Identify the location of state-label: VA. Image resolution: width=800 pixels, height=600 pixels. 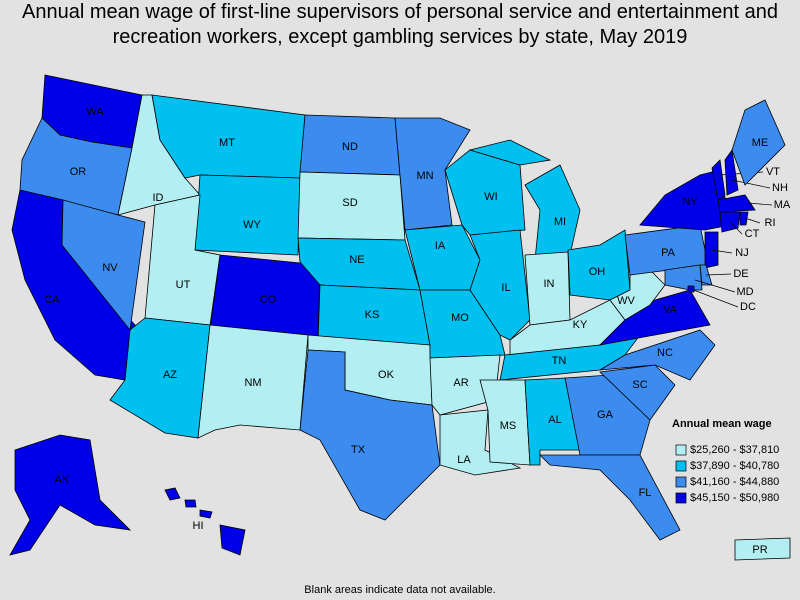
(670, 310).